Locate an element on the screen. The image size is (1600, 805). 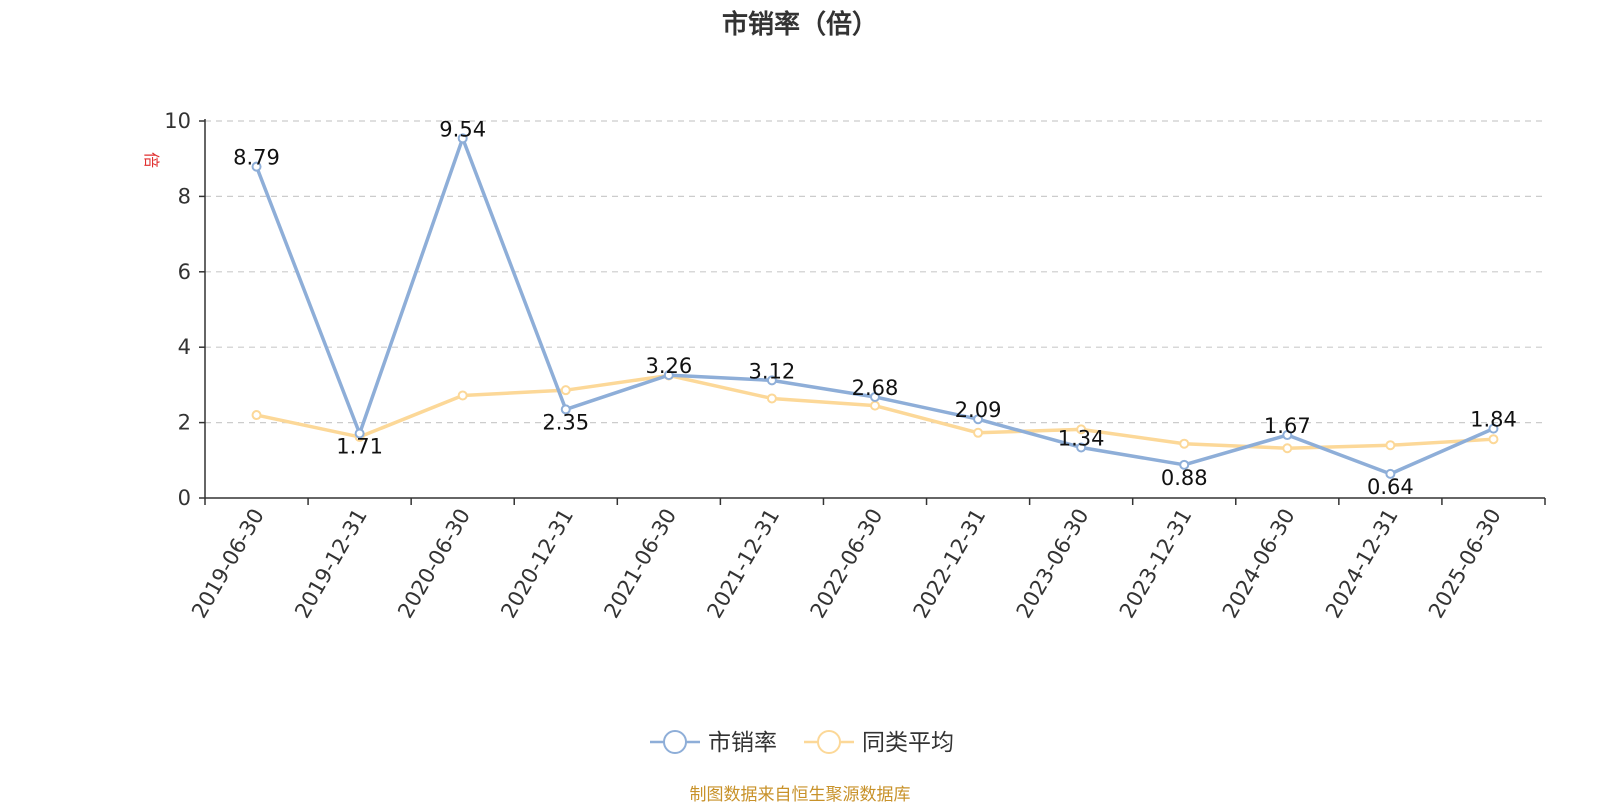
x-tick-label: 2019-06-30 is located at coordinates (228, 564).